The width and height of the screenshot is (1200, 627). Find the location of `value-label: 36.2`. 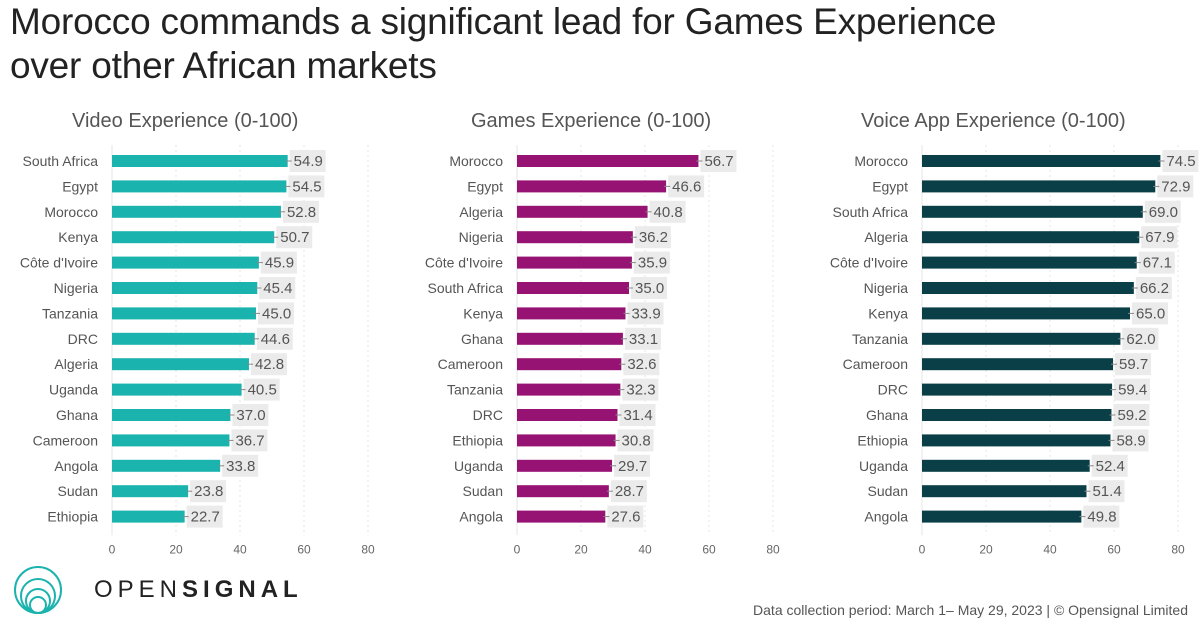

value-label: 36.2 is located at coordinates (653, 237).